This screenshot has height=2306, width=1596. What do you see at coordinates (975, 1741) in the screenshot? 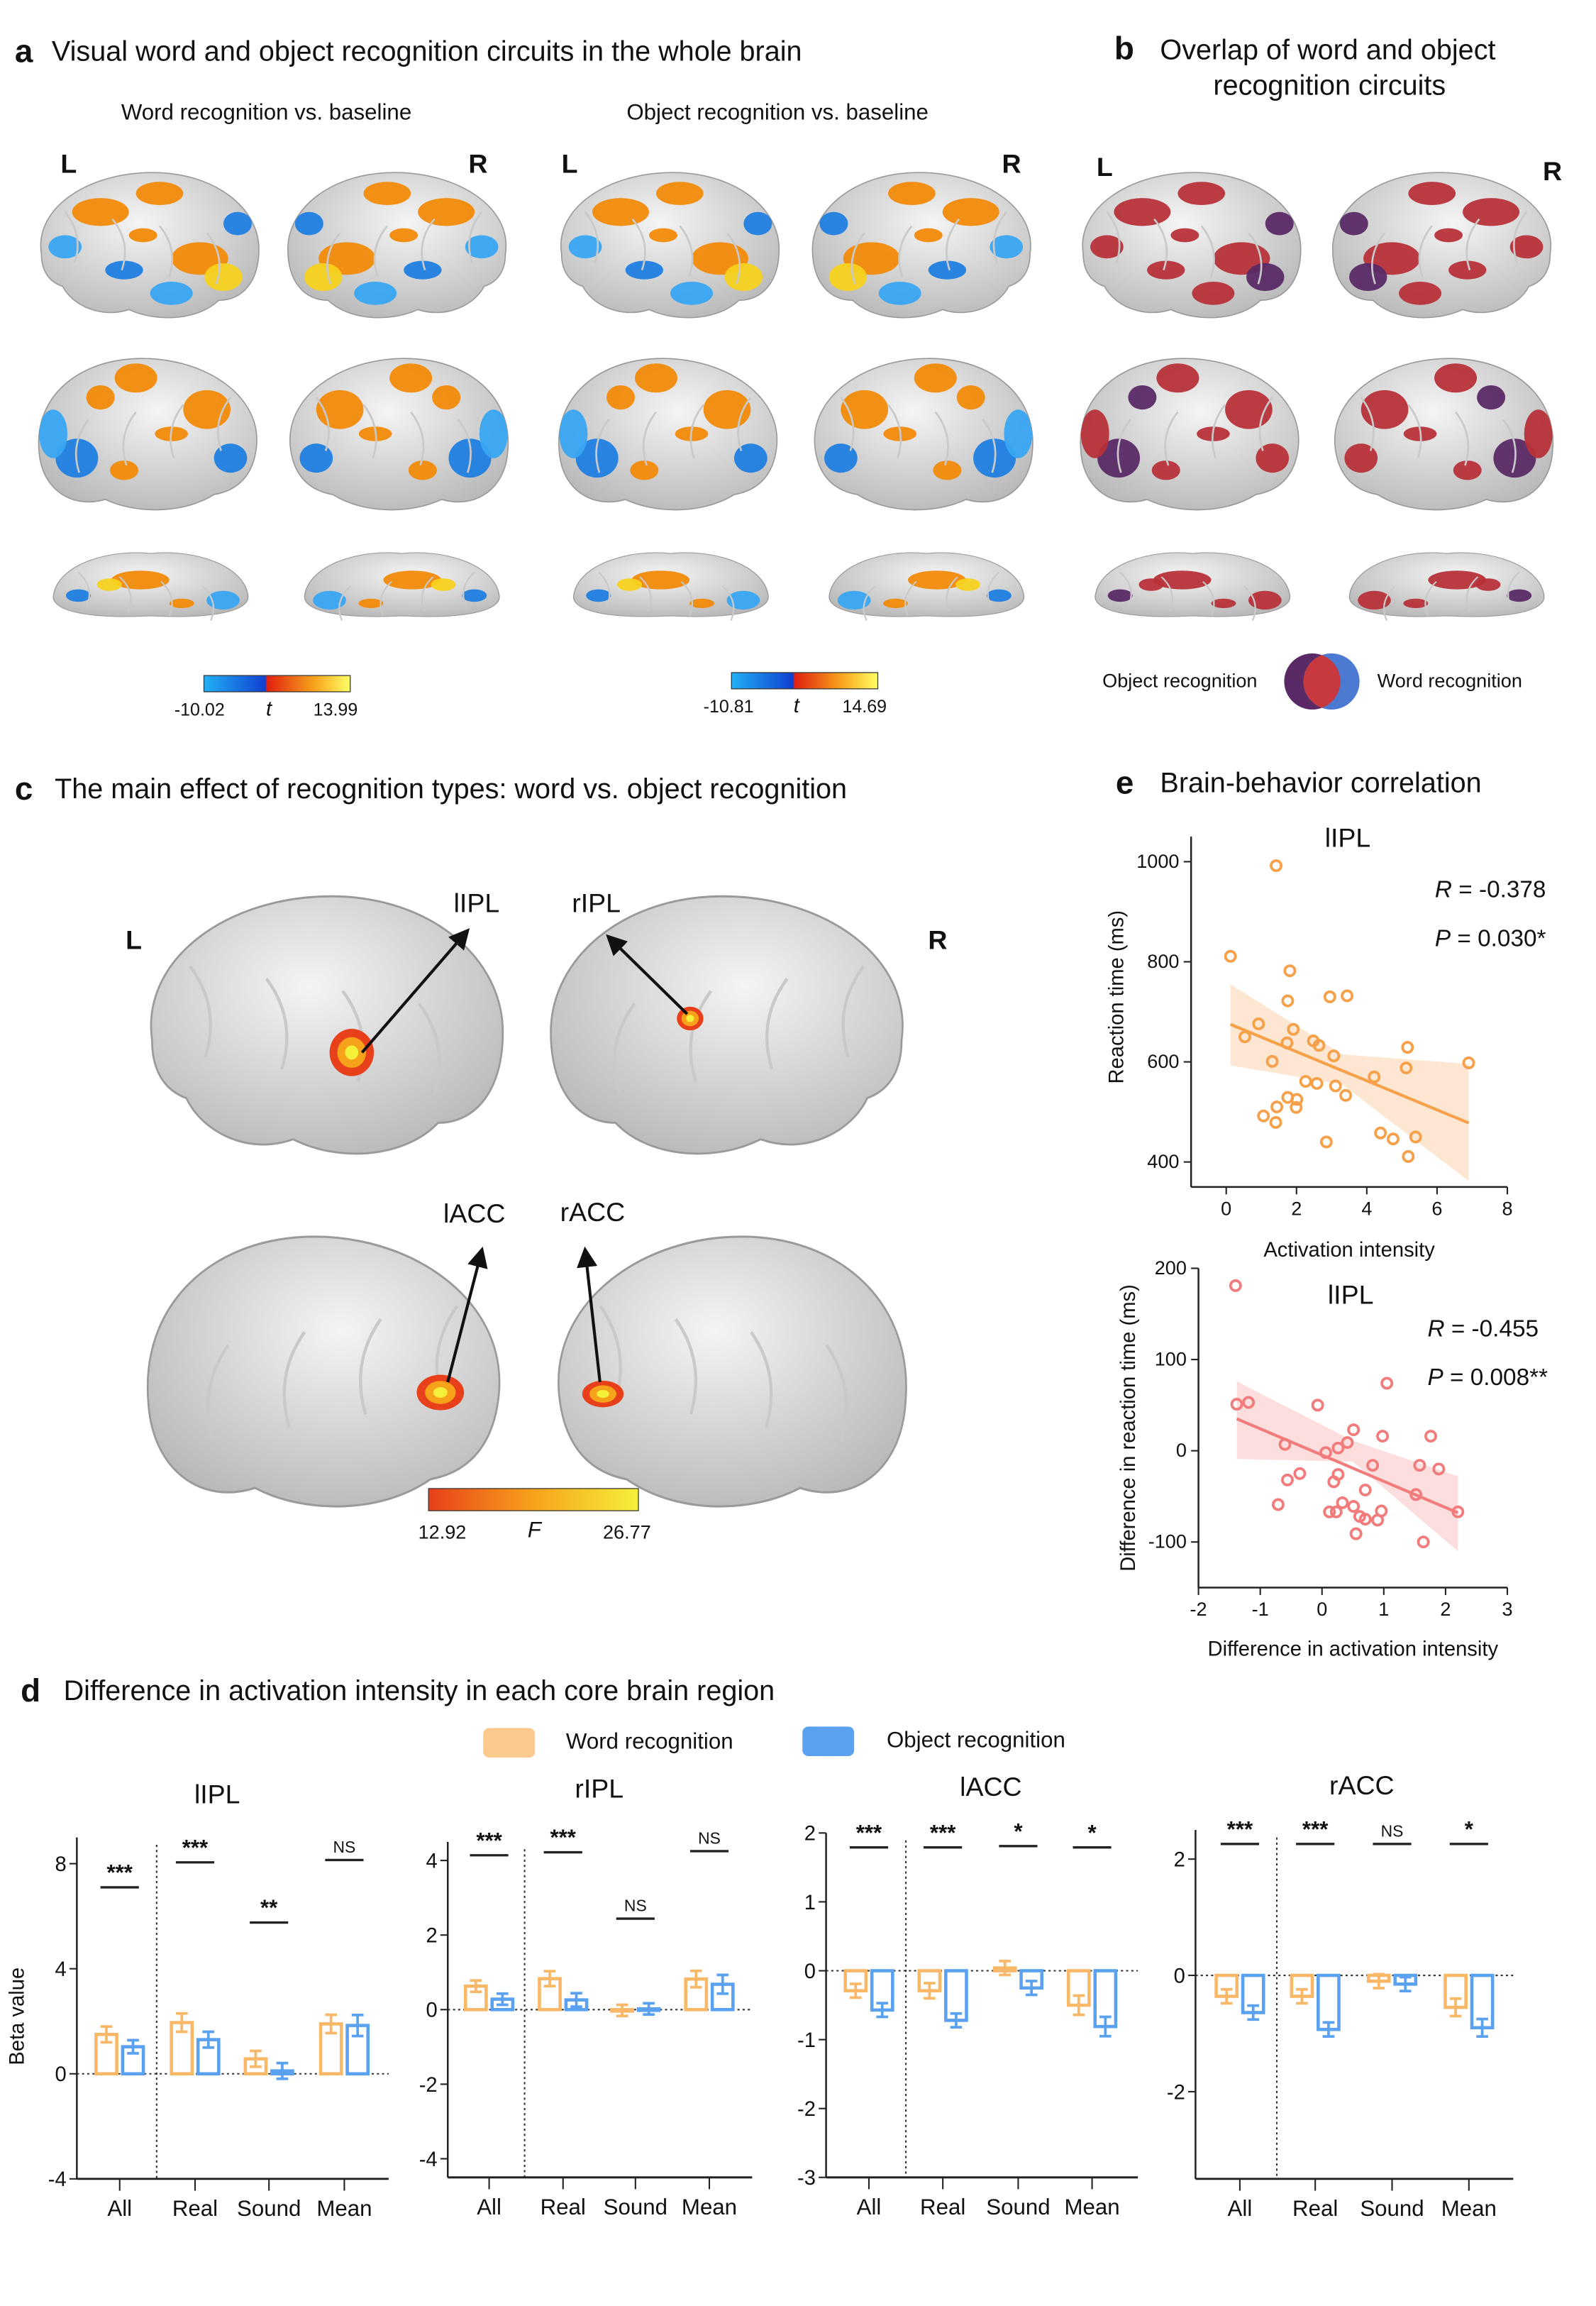
I see `legend-object-label: Object recognition` at bounding box center [975, 1741].